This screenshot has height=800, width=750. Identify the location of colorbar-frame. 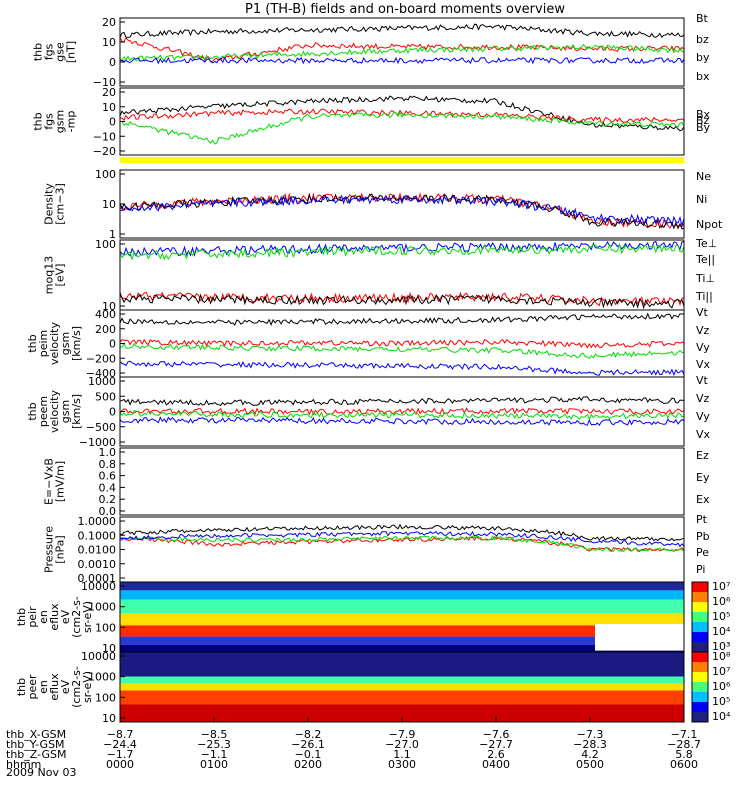
(700, 687).